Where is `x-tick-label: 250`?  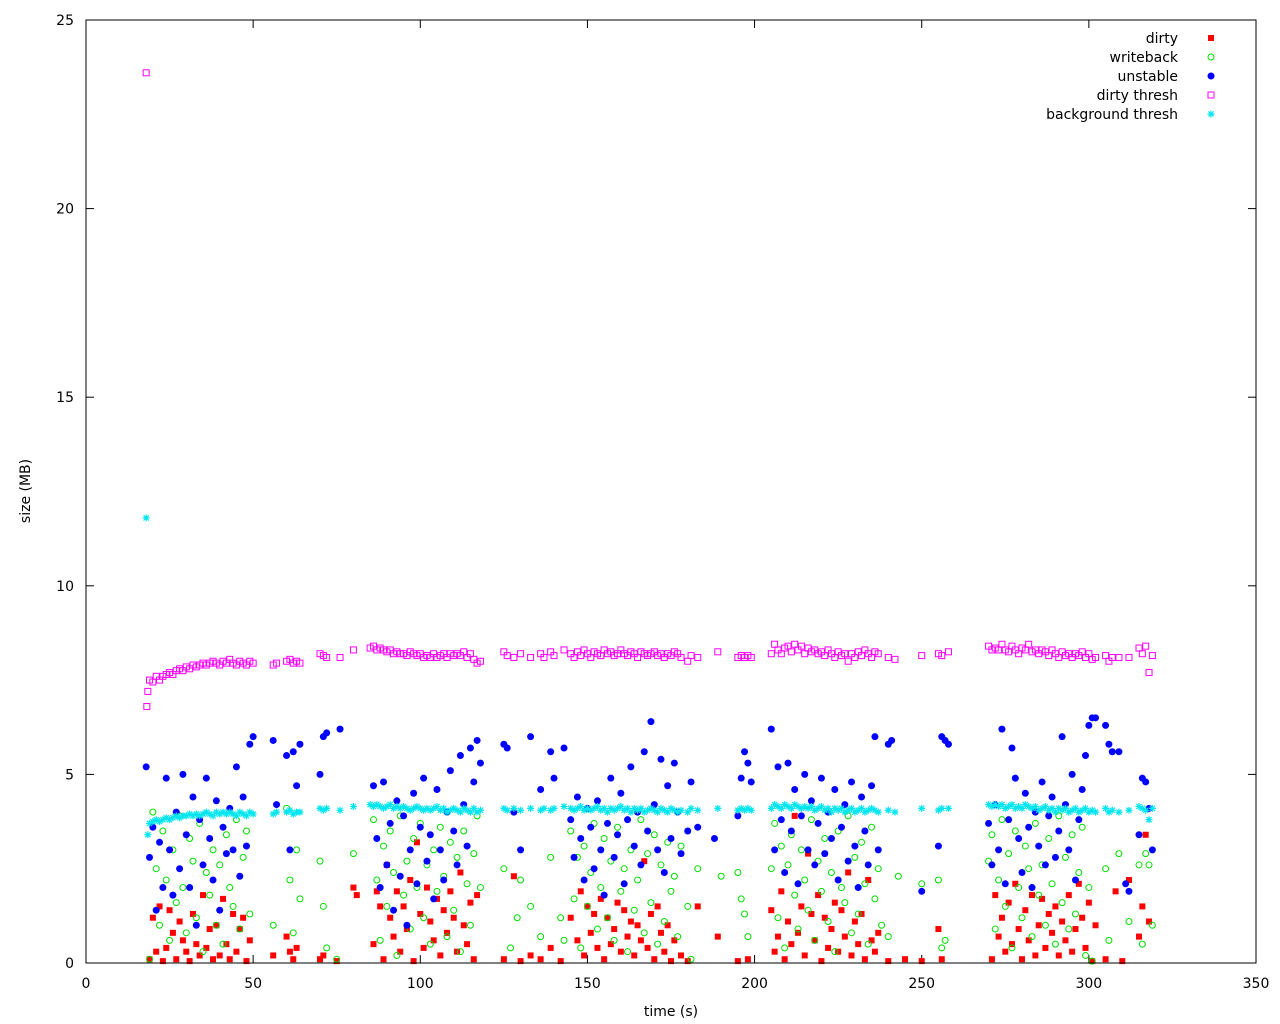 x-tick-label: 250 is located at coordinates (921, 984).